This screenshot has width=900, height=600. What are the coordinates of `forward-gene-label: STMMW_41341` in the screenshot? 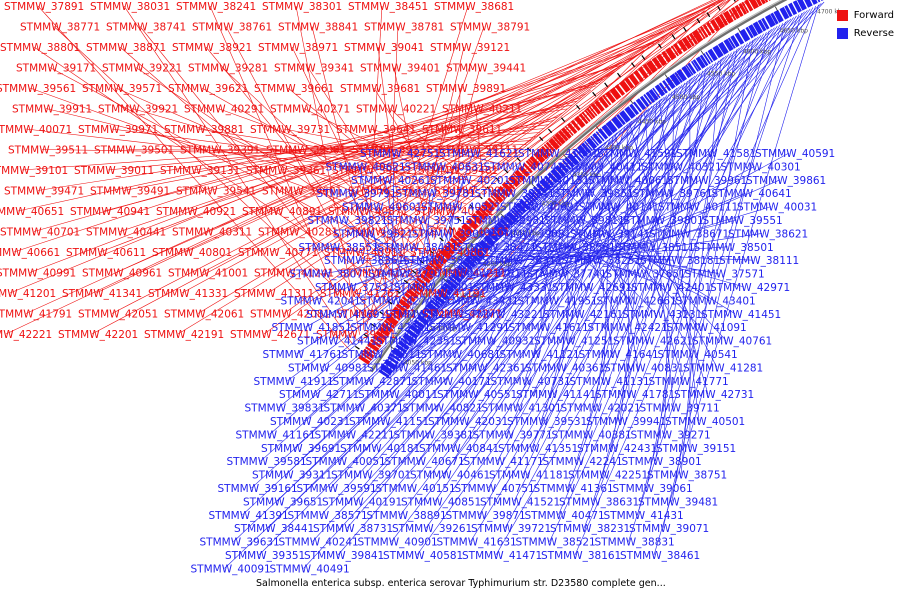 It's located at (102, 294).